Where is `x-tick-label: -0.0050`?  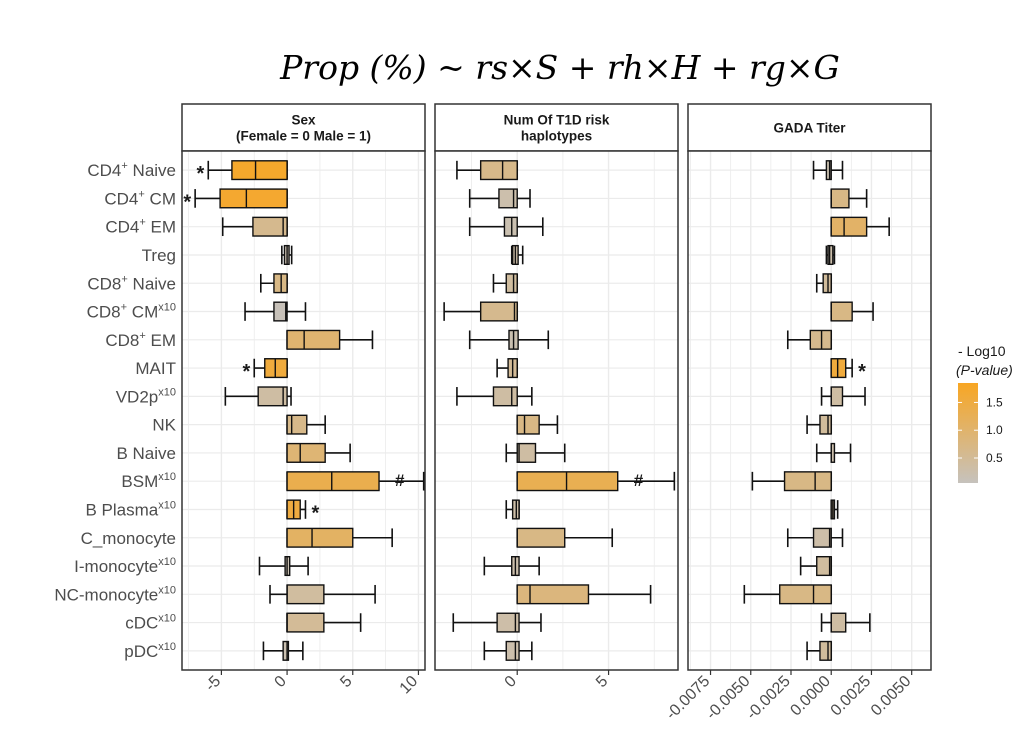 x-tick-label: -0.0050 is located at coordinates (728, 698).